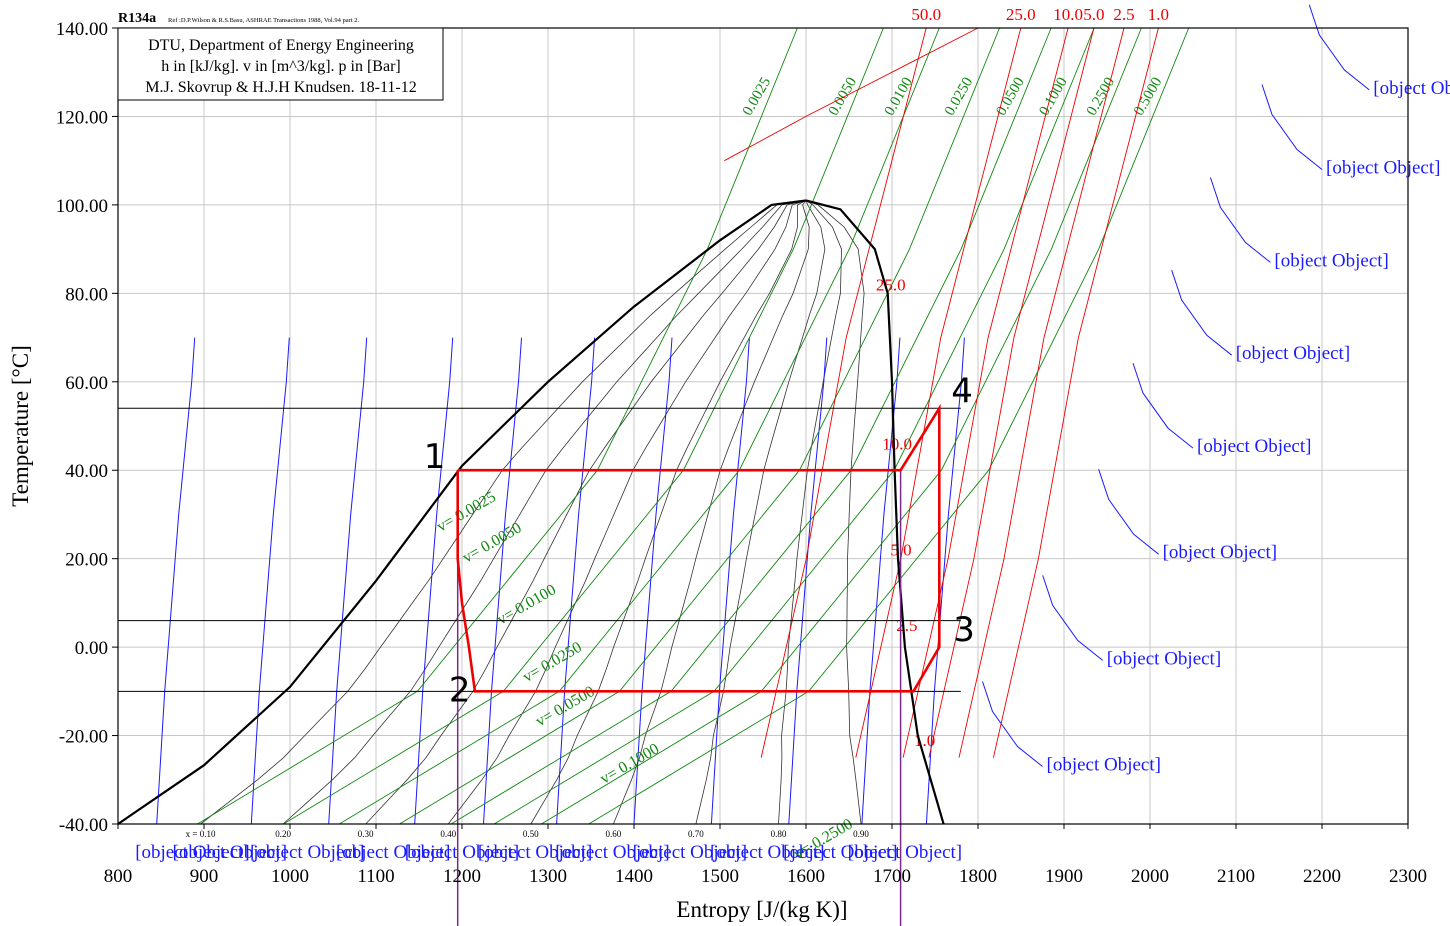  Describe the element at coordinates (1093, 14) in the screenshot. I see `pressure-top-label: 5.0` at that location.